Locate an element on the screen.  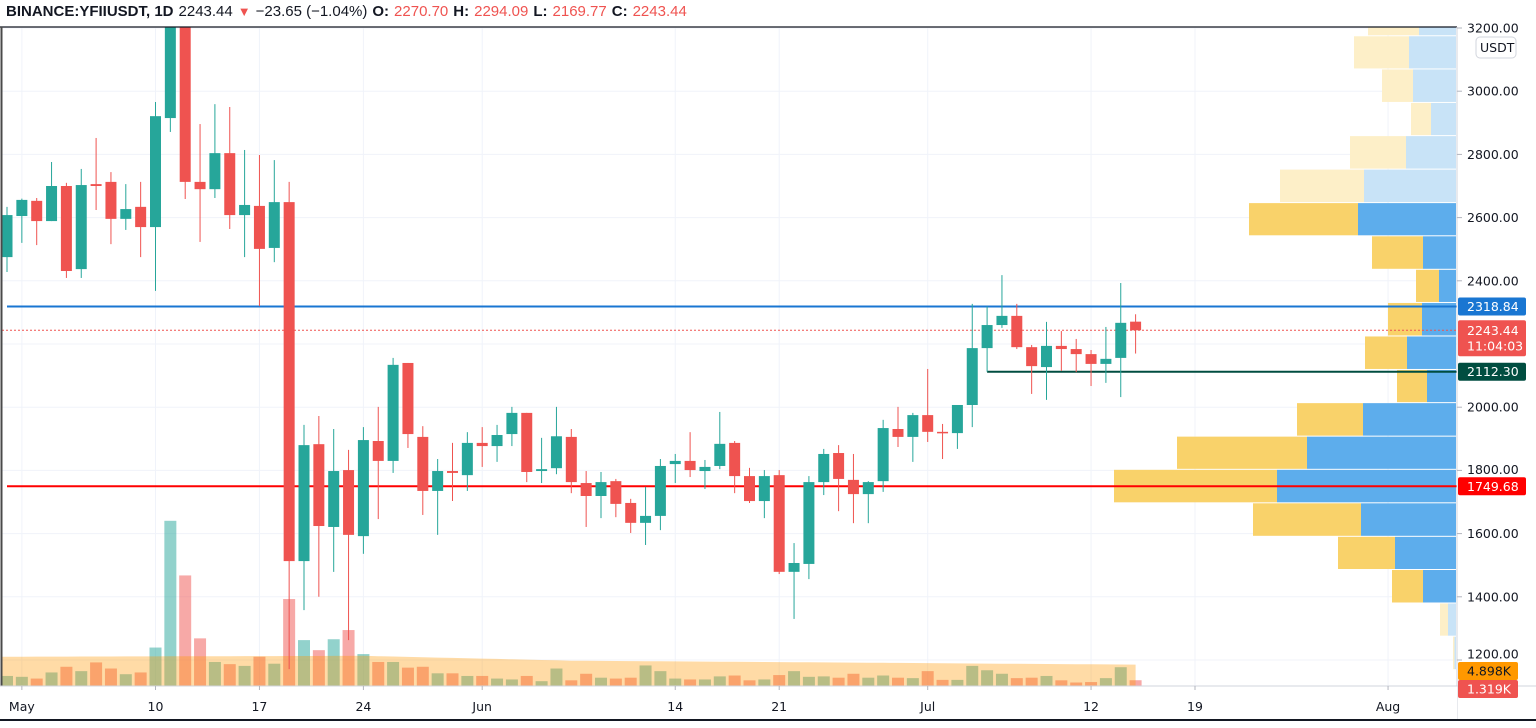
low-value: 2169.77 is located at coordinates (579, 11).